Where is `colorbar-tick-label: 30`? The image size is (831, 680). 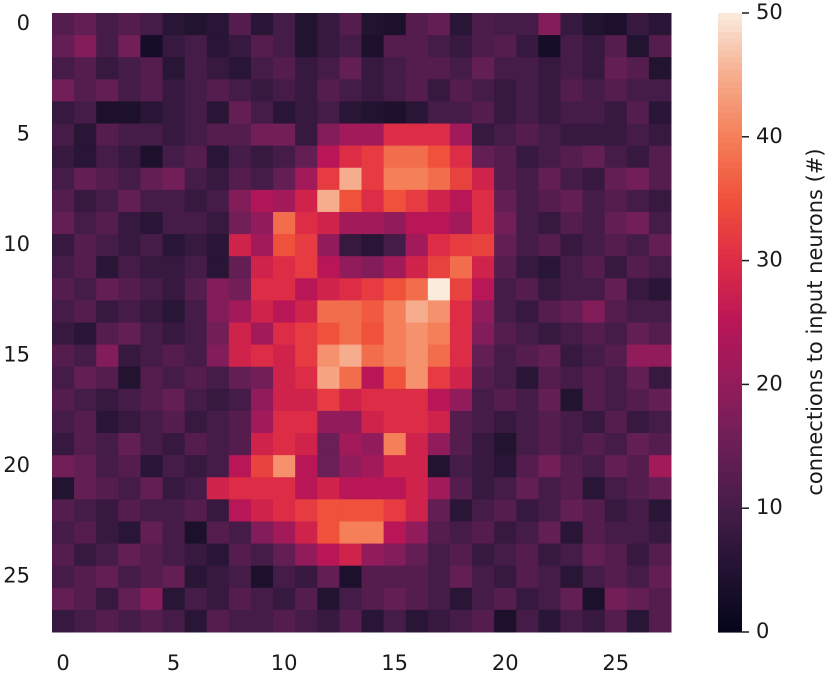 colorbar-tick-label: 30 is located at coordinates (769, 260).